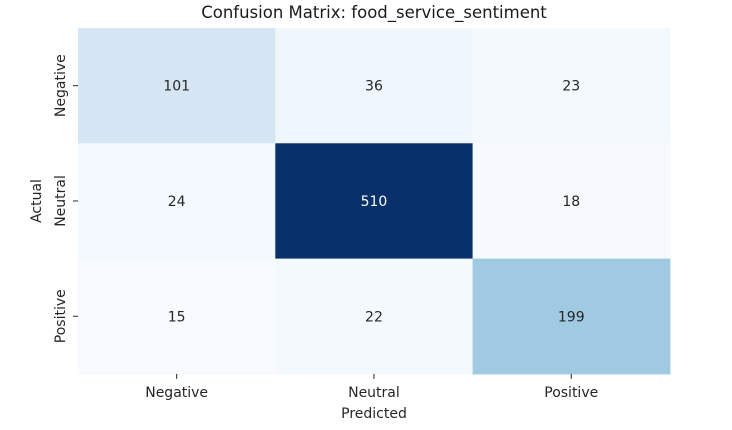  I want to click on cell-value-label: 36, so click(374, 87).